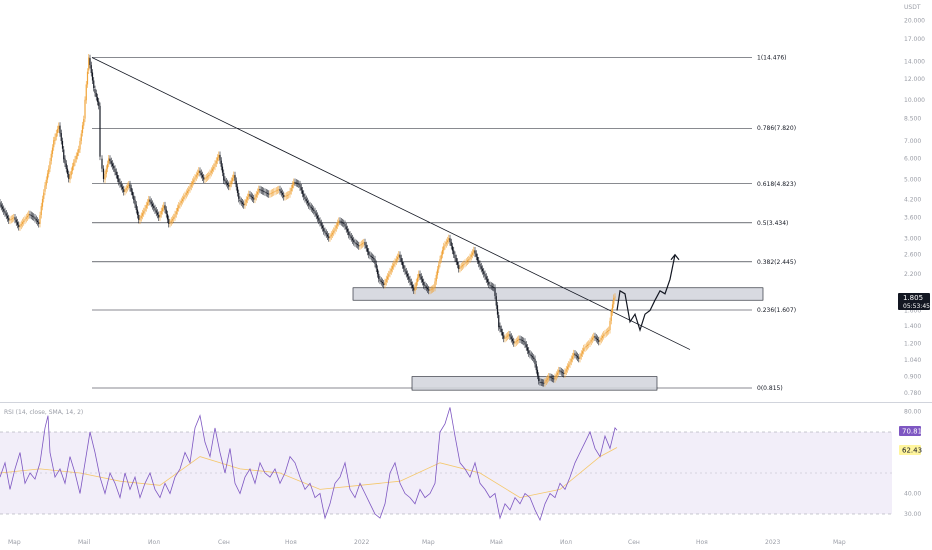 The width and height of the screenshot is (932, 550). What do you see at coordinates (912, 255) in the screenshot?
I see `price-tick-label: 2.600` at bounding box center [912, 255].